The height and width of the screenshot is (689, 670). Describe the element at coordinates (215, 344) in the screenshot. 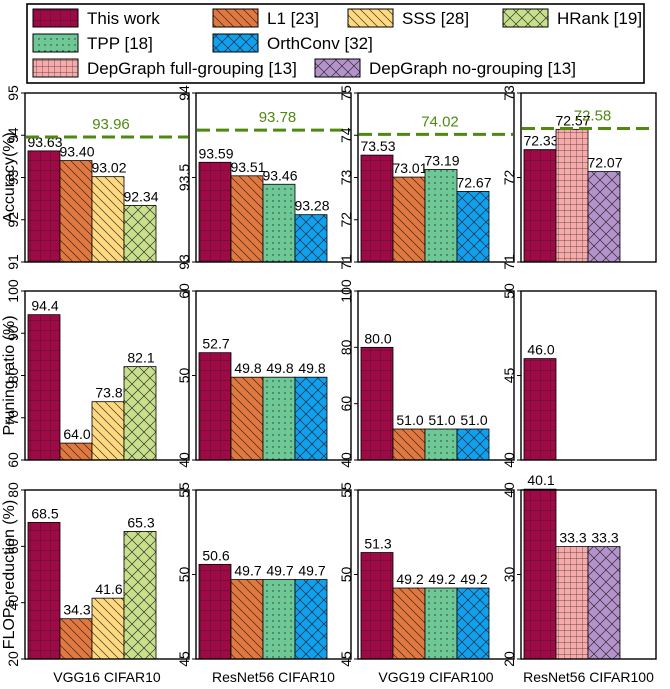

I see `bar-value-label-this_work: 52.7` at that location.